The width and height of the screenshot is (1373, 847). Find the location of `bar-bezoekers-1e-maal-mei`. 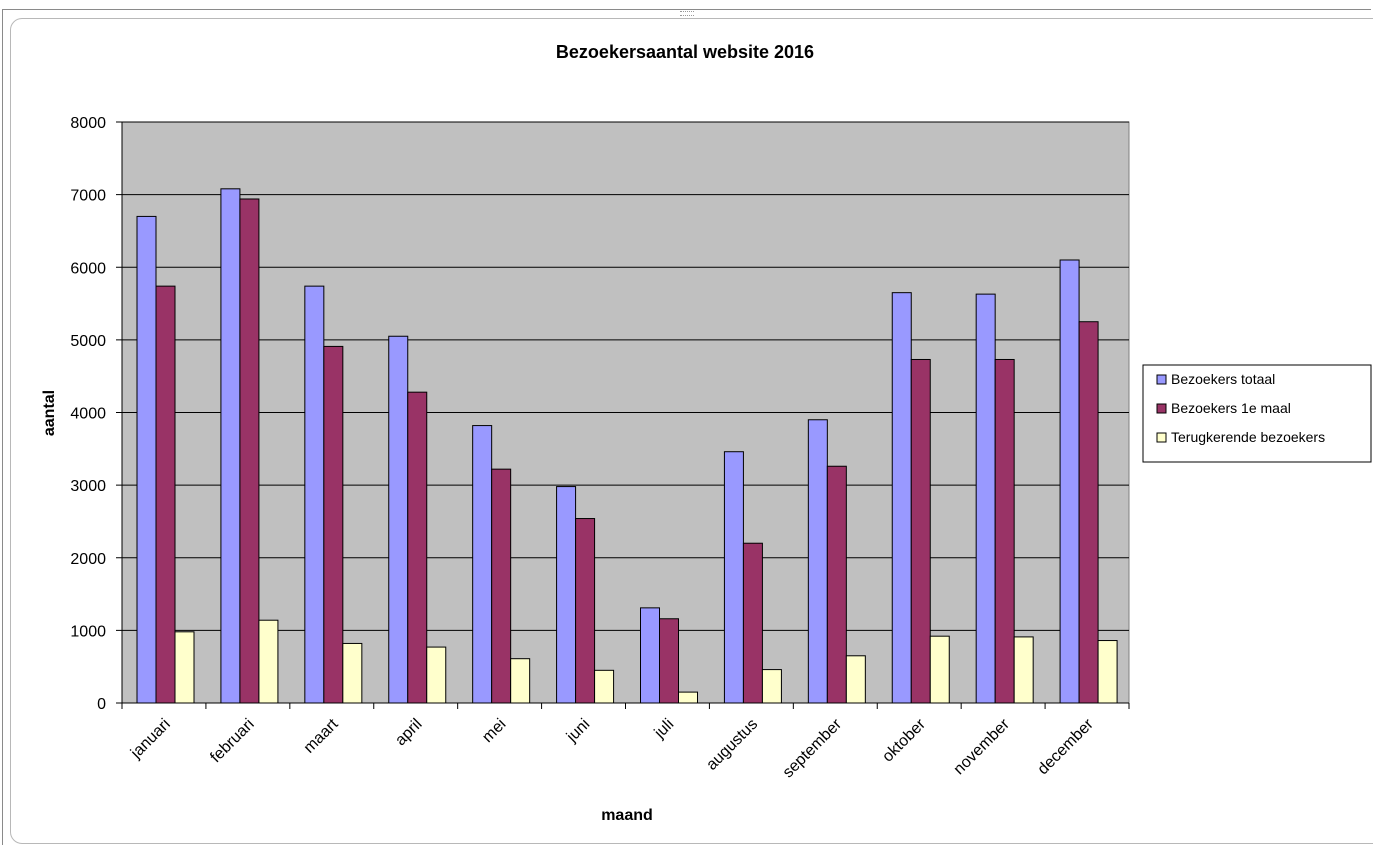

bar-bezoekers-1e-maal-mei is located at coordinates (501, 586).